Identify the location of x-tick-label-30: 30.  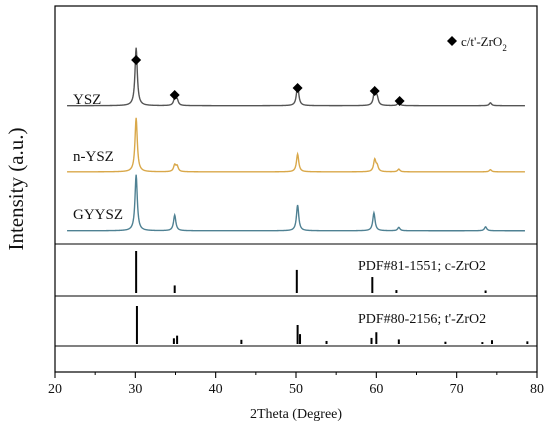
(135, 389).